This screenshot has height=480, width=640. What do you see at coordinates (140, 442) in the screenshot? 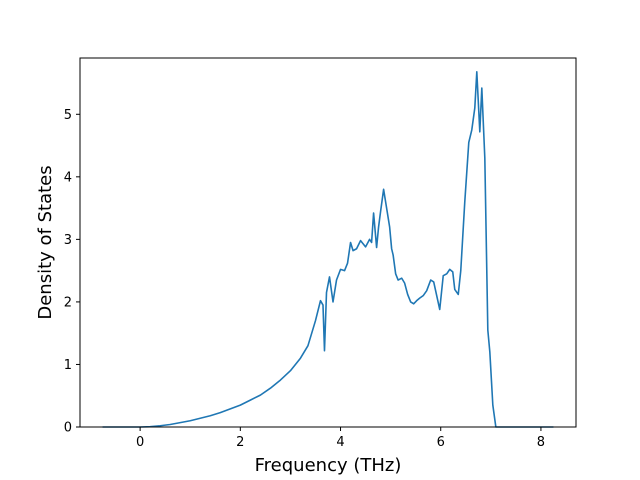
I see `x-tick-label: 0` at bounding box center [140, 442].